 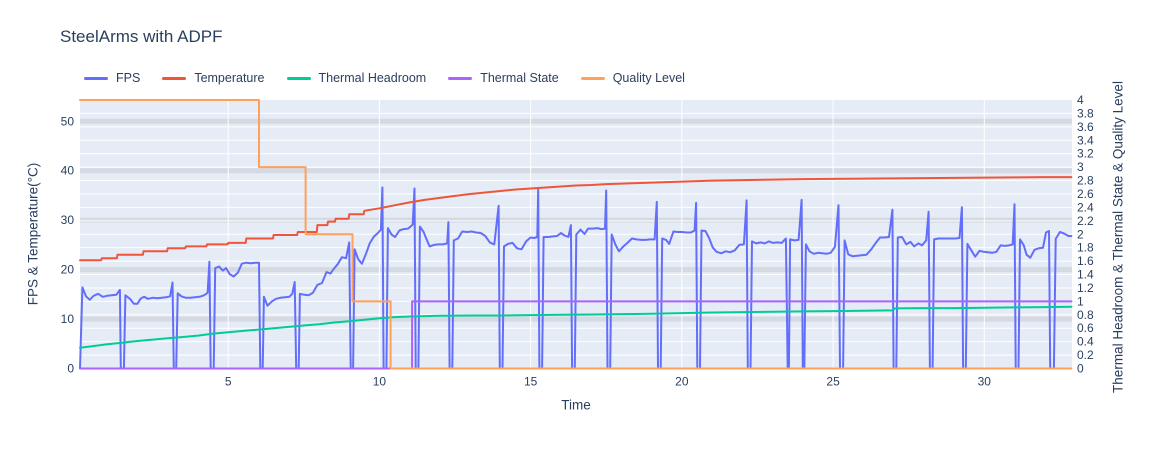 I want to click on y-left-tick-label: 0, so click(x=70, y=369).